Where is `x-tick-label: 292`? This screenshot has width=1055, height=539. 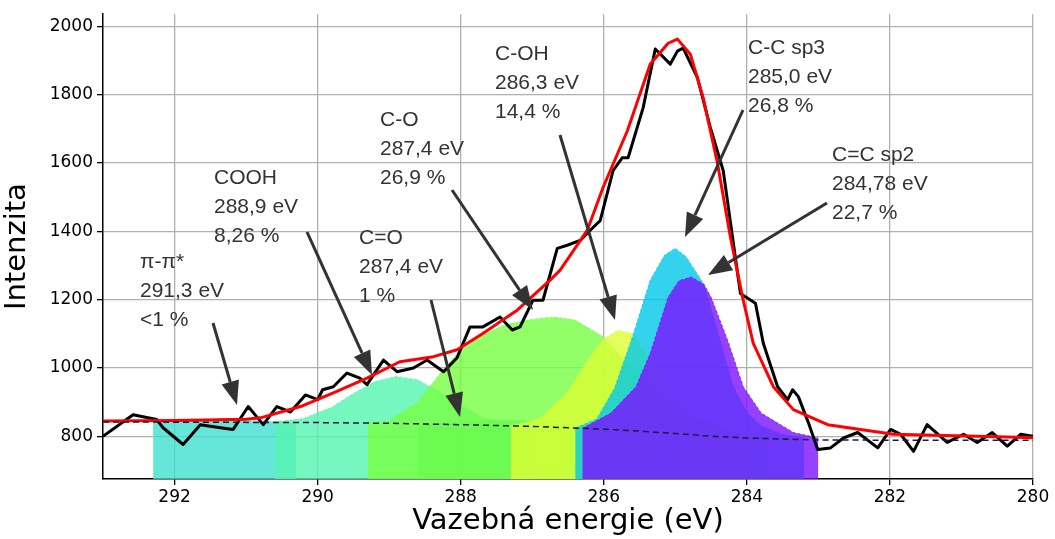 x-tick-label: 292 is located at coordinates (174, 495).